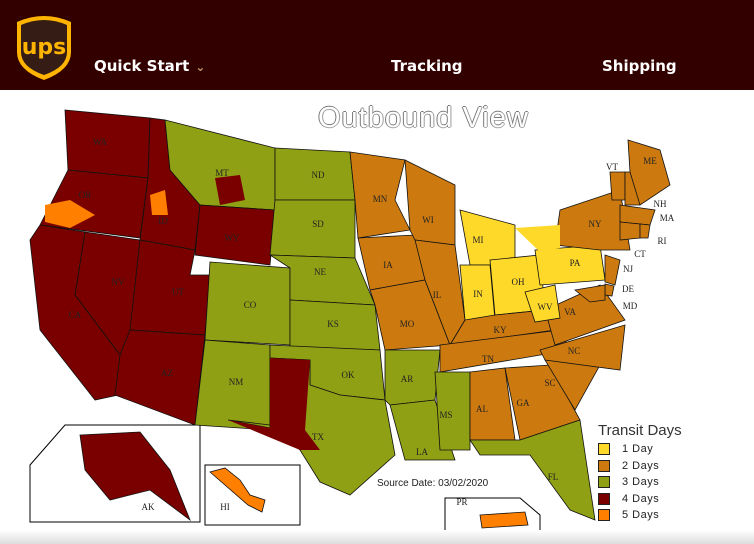 The height and width of the screenshot is (544, 754). Describe the element at coordinates (445, 415) in the screenshot. I see `state-label: MS` at that location.